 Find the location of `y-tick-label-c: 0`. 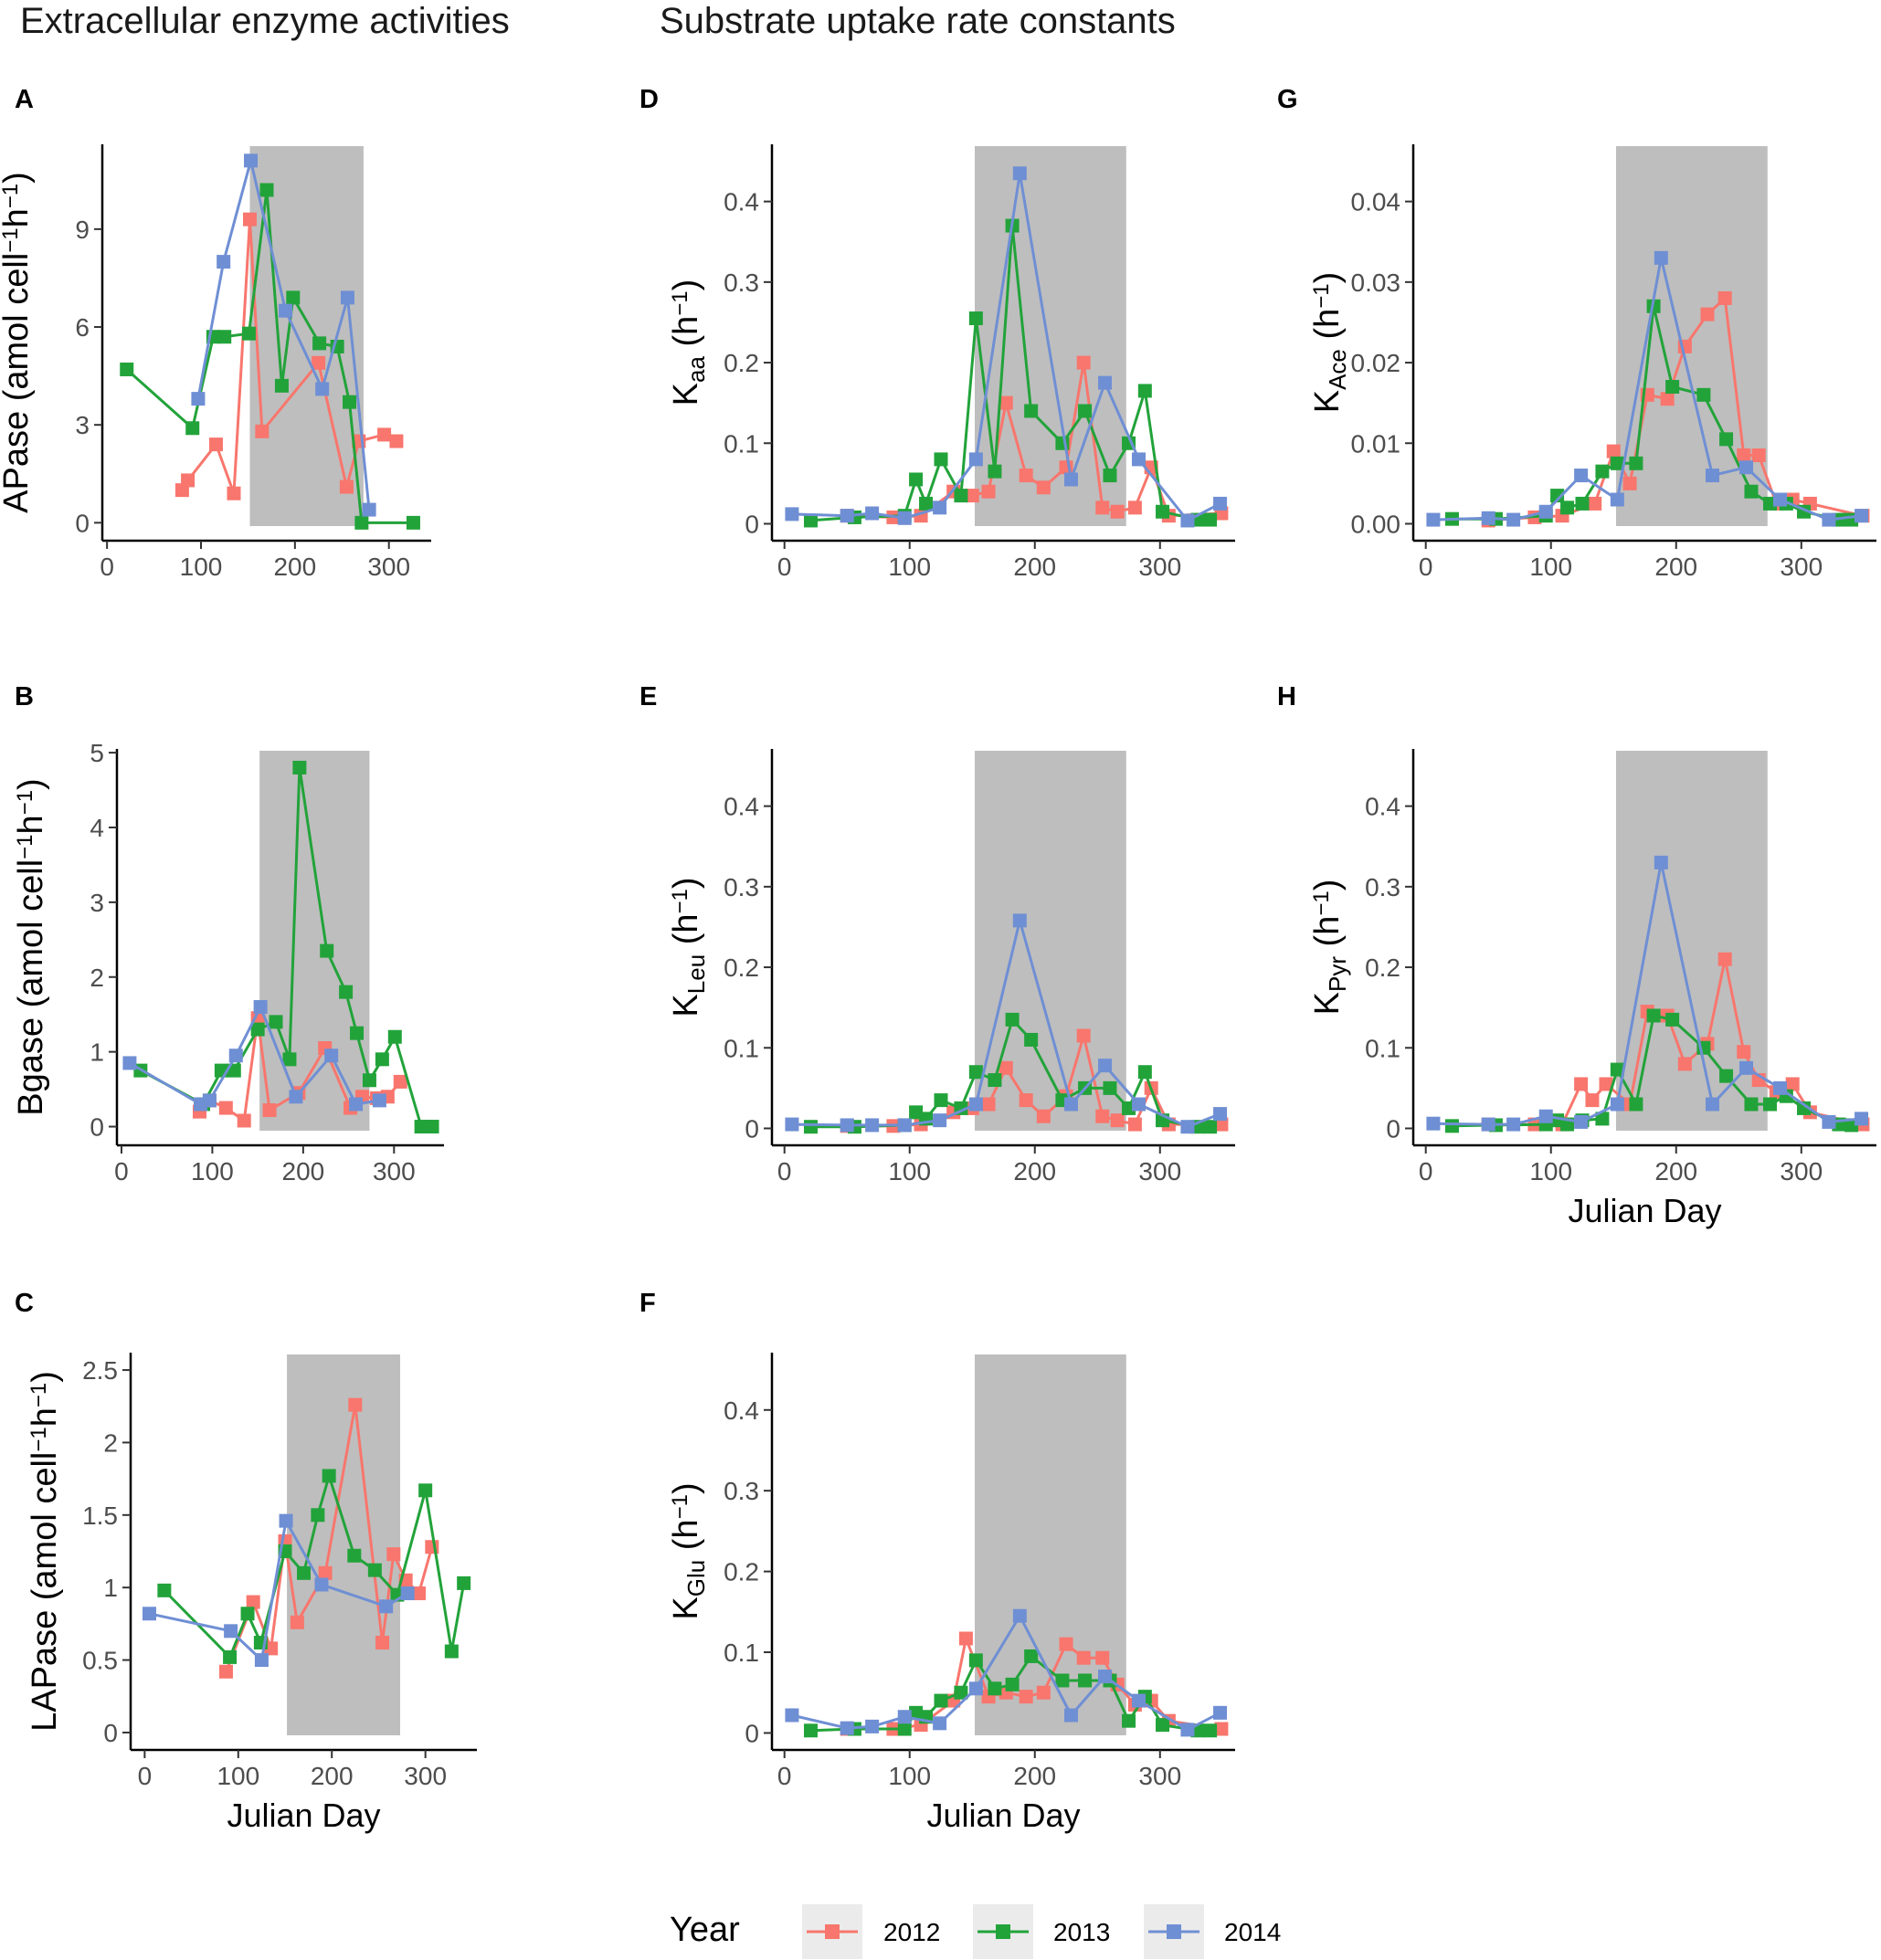

y-tick-label-c: 0 is located at coordinates (110, 1733).